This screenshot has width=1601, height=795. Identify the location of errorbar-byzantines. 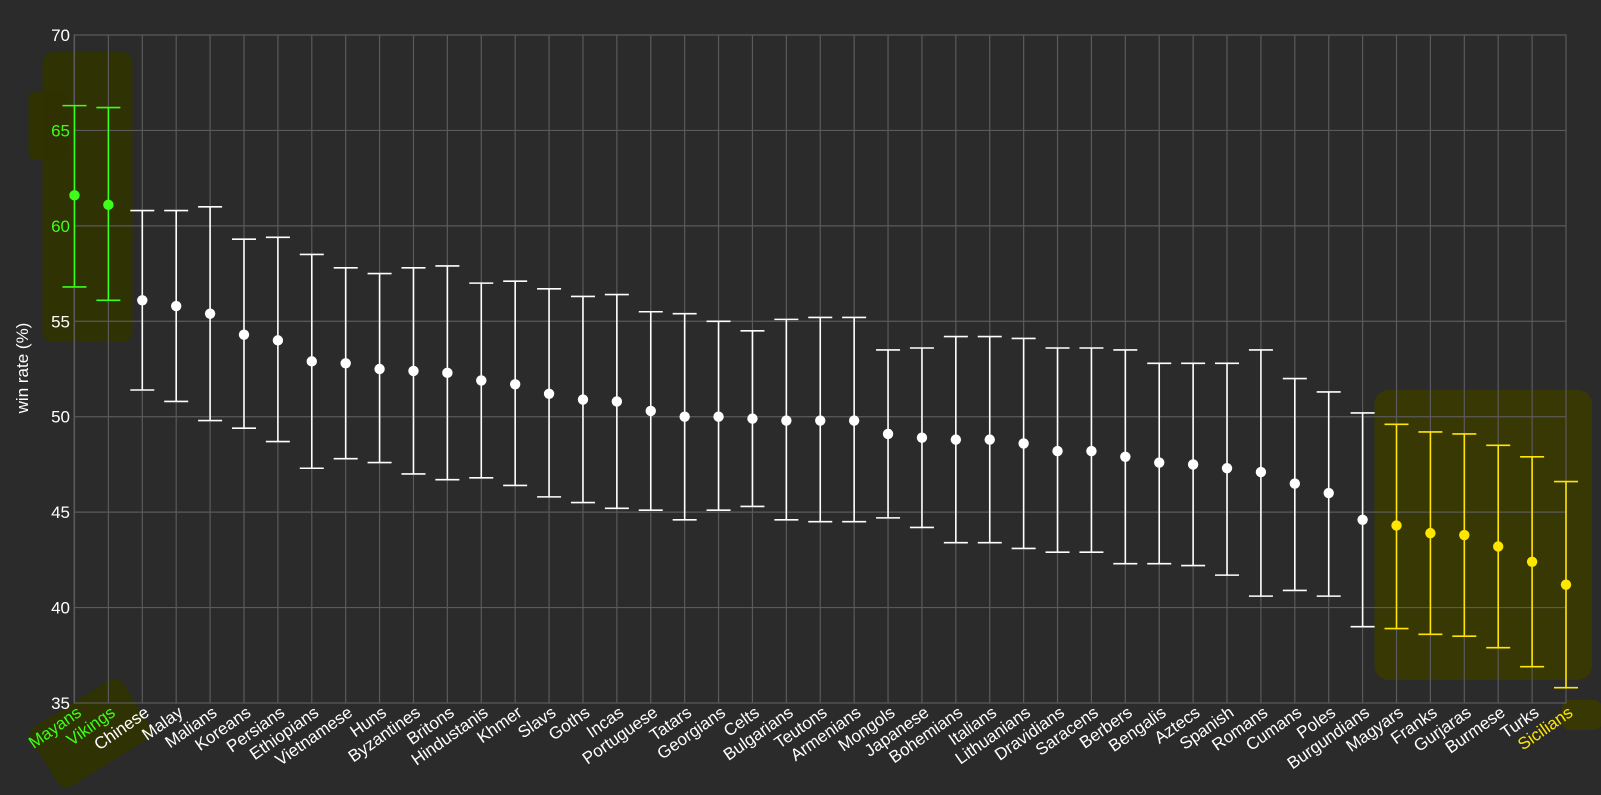
(413, 371).